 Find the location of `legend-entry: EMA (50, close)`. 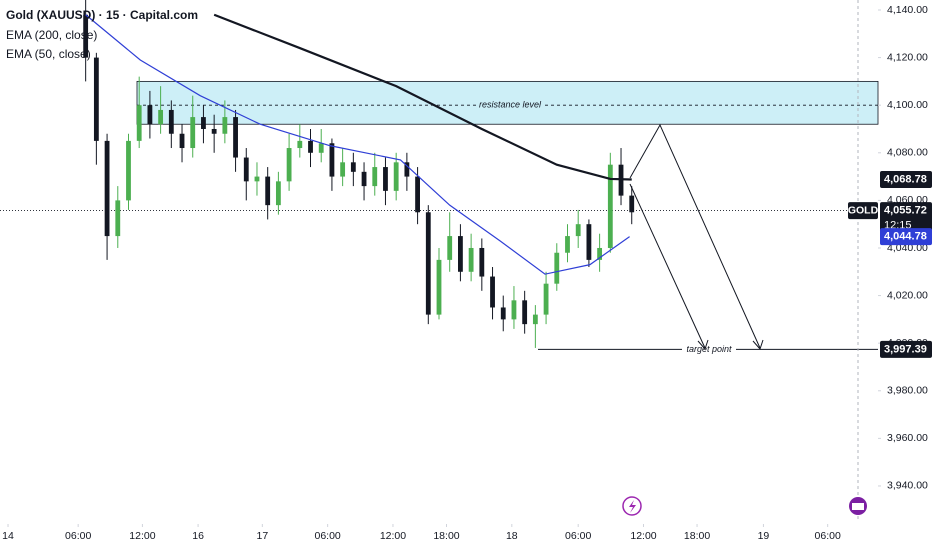

legend-entry: EMA (50, close) is located at coordinates (48, 54).